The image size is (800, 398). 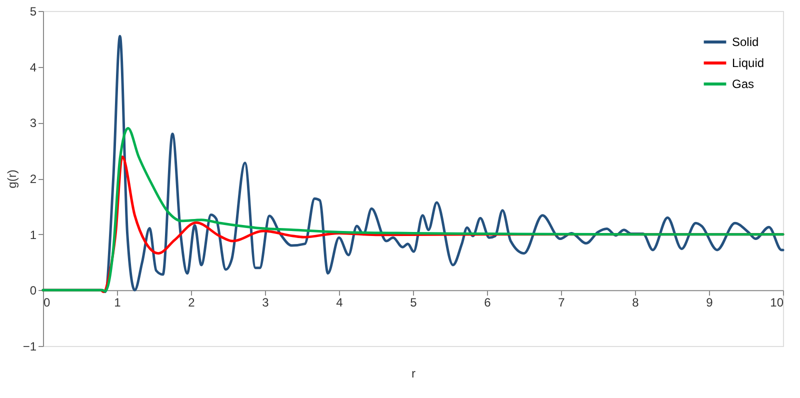 I want to click on x-tick-label: 1, so click(x=118, y=303).